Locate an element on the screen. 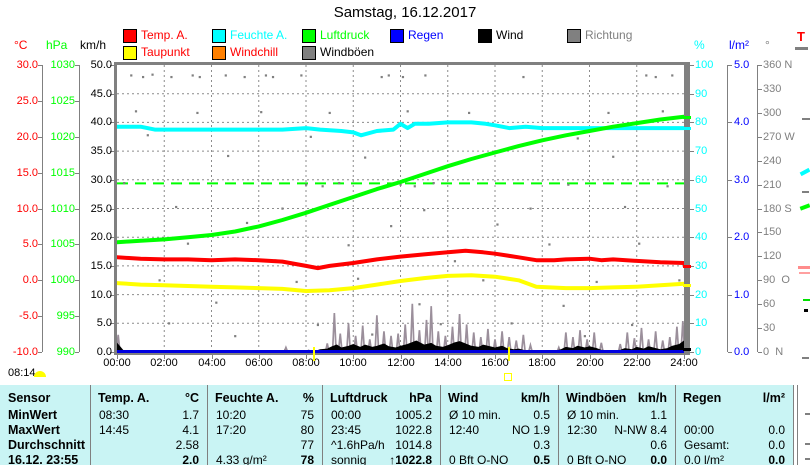  axis-ticklabel-windspeed: 40.0 is located at coordinates (101, 122).